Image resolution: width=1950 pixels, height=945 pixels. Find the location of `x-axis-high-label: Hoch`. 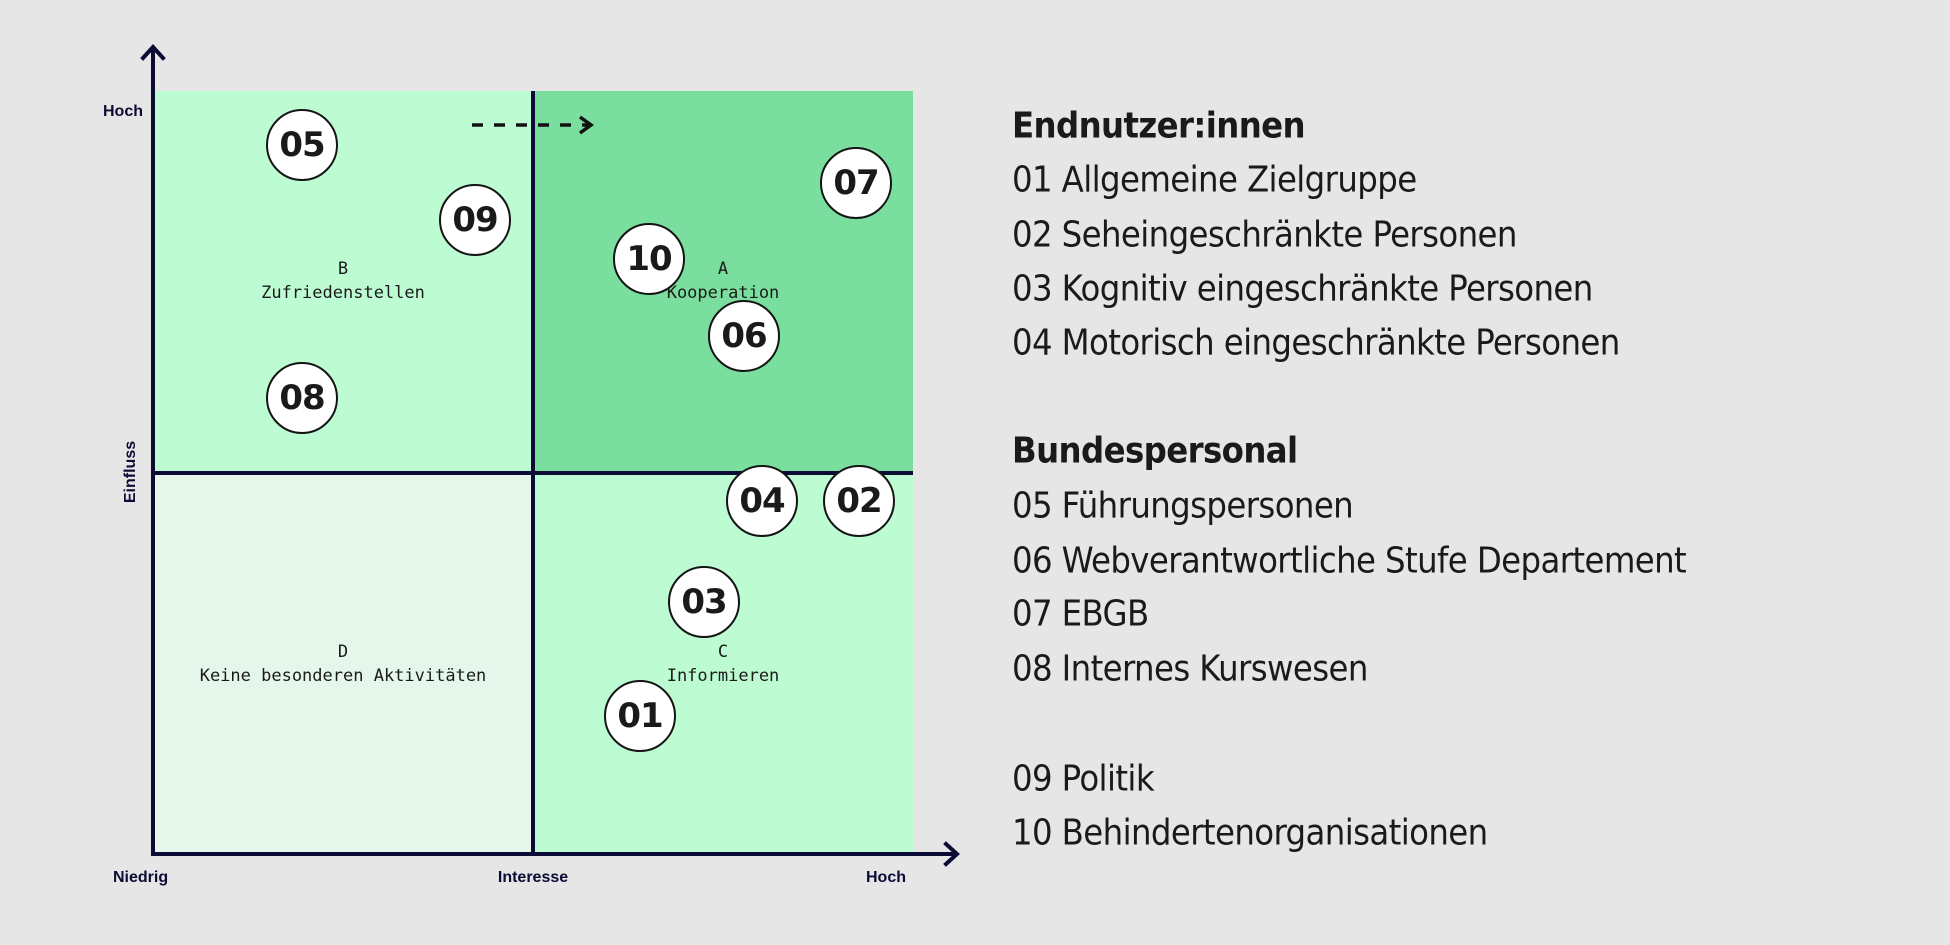

x-axis-high-label: Hoch is located at coordinates (886, 877).